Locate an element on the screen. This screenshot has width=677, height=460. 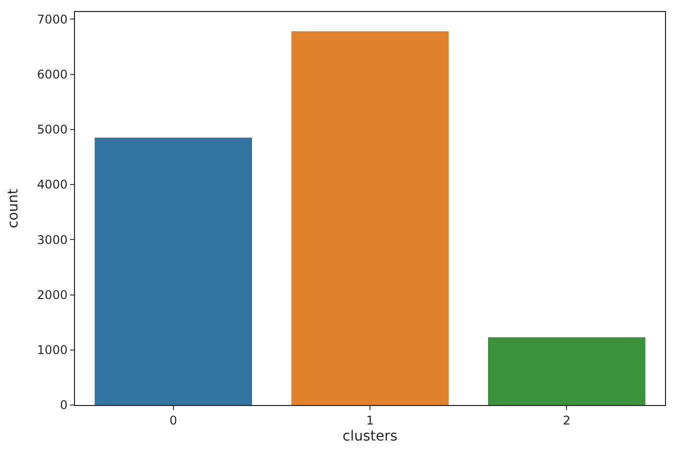
x-tick-label: 0 is located at coordinates (174, 420).